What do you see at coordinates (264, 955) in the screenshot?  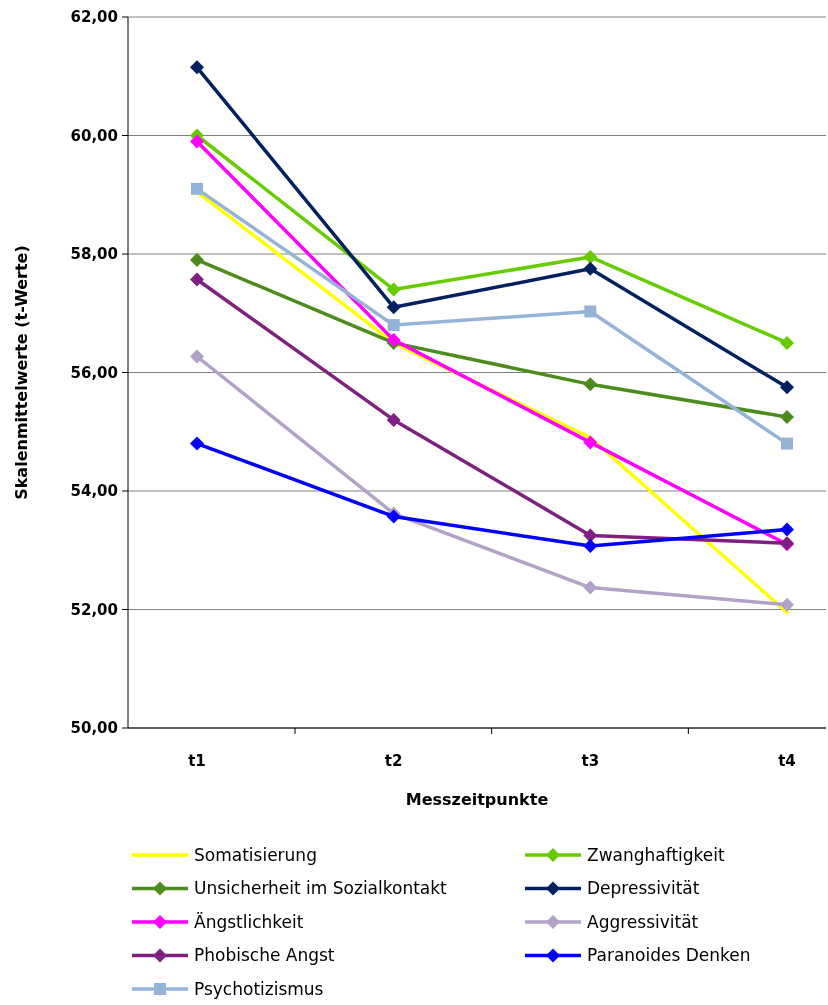 I see `legend-label: Phobische Angst` at bounding box center [264, 955].